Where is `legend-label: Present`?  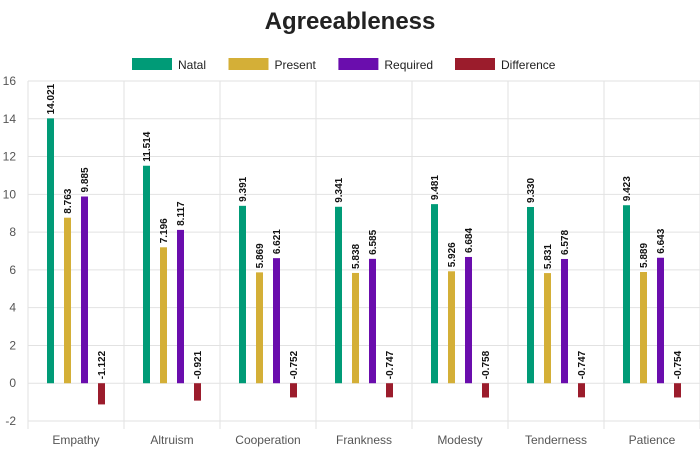 legend-label: Present is located at coordinates (296, 65).